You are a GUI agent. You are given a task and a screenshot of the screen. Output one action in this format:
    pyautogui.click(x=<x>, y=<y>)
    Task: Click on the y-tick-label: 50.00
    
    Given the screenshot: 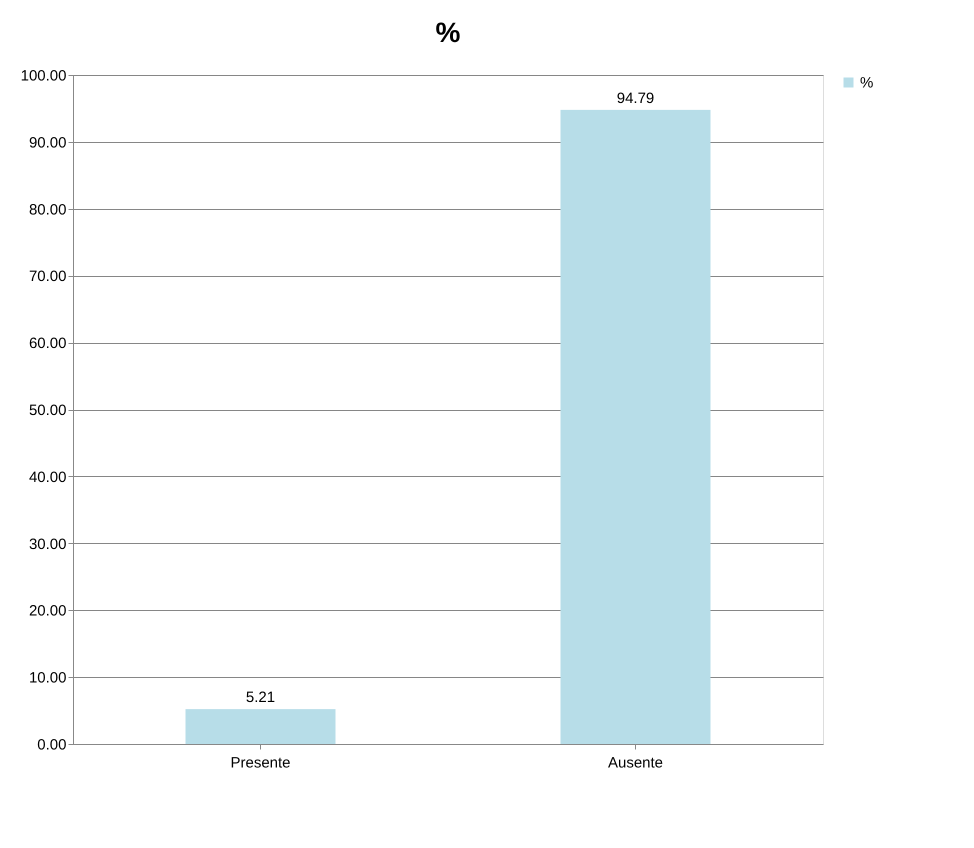 What is the action you would take?
    pyautogui.click(x=47, y=410)
    